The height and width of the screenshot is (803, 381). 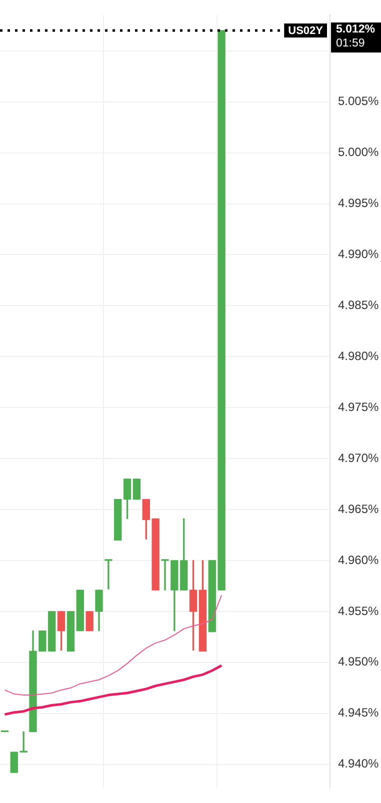 I want to click on y-tick-label: 4.990%, so click(x=359, y=254).